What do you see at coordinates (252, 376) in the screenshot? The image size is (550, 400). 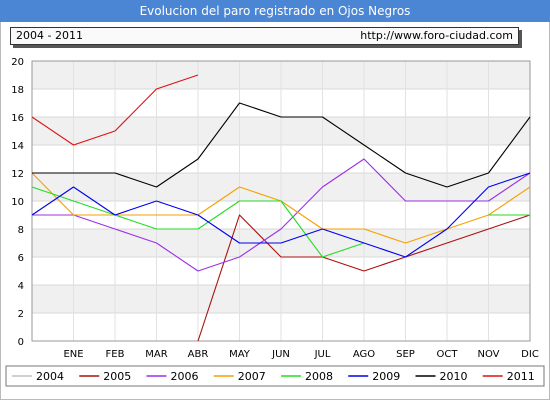 I see `legend-label: 2007` at bounding box center [252, 376].